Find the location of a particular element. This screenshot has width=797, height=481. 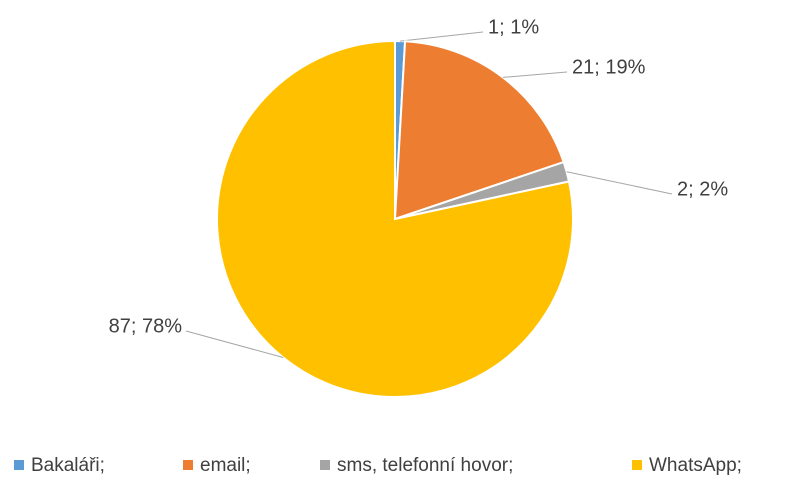

data-label: 1; 1% is located at coordinates (513, 27).